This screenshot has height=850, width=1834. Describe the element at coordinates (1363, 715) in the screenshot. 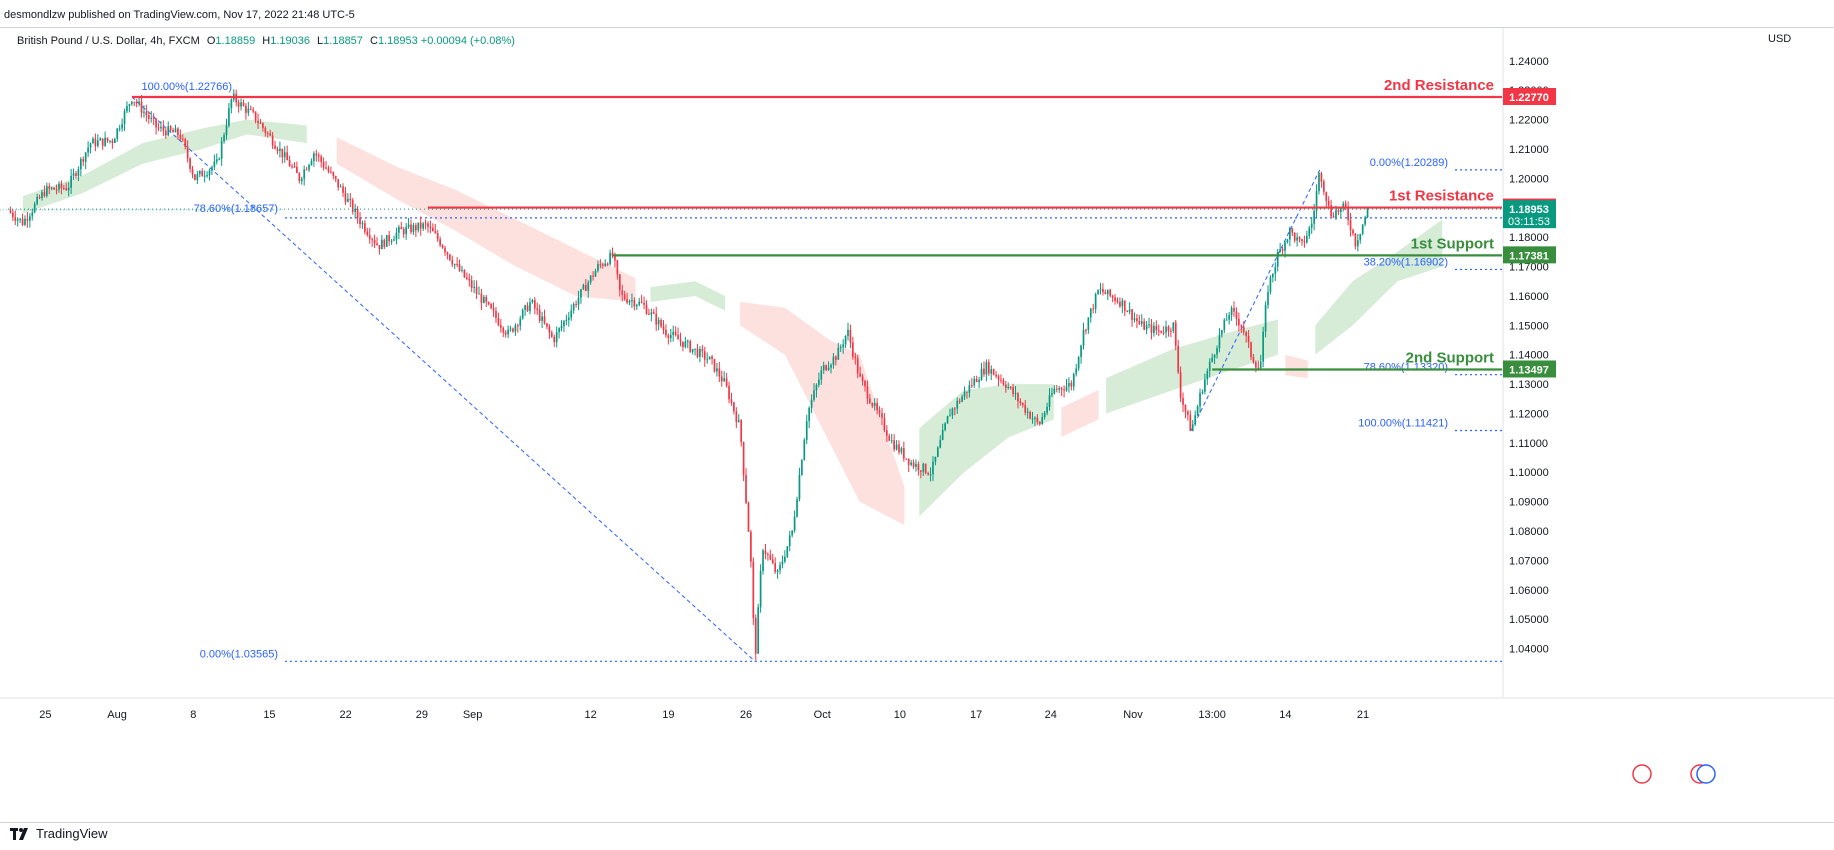

I see `time-tick-label: 21` at that location.